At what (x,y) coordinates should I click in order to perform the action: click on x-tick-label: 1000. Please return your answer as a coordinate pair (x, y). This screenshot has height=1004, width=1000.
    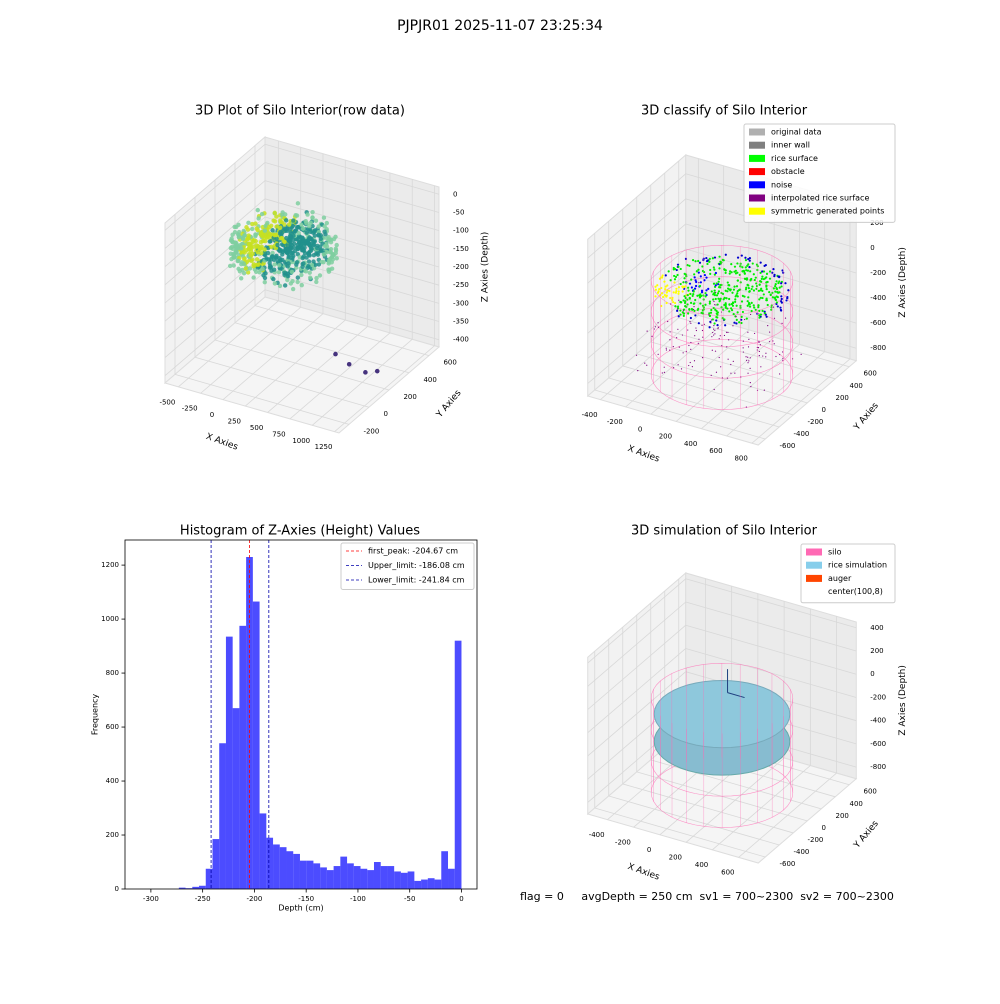
    Looking at the image, I should click on (301, 441).